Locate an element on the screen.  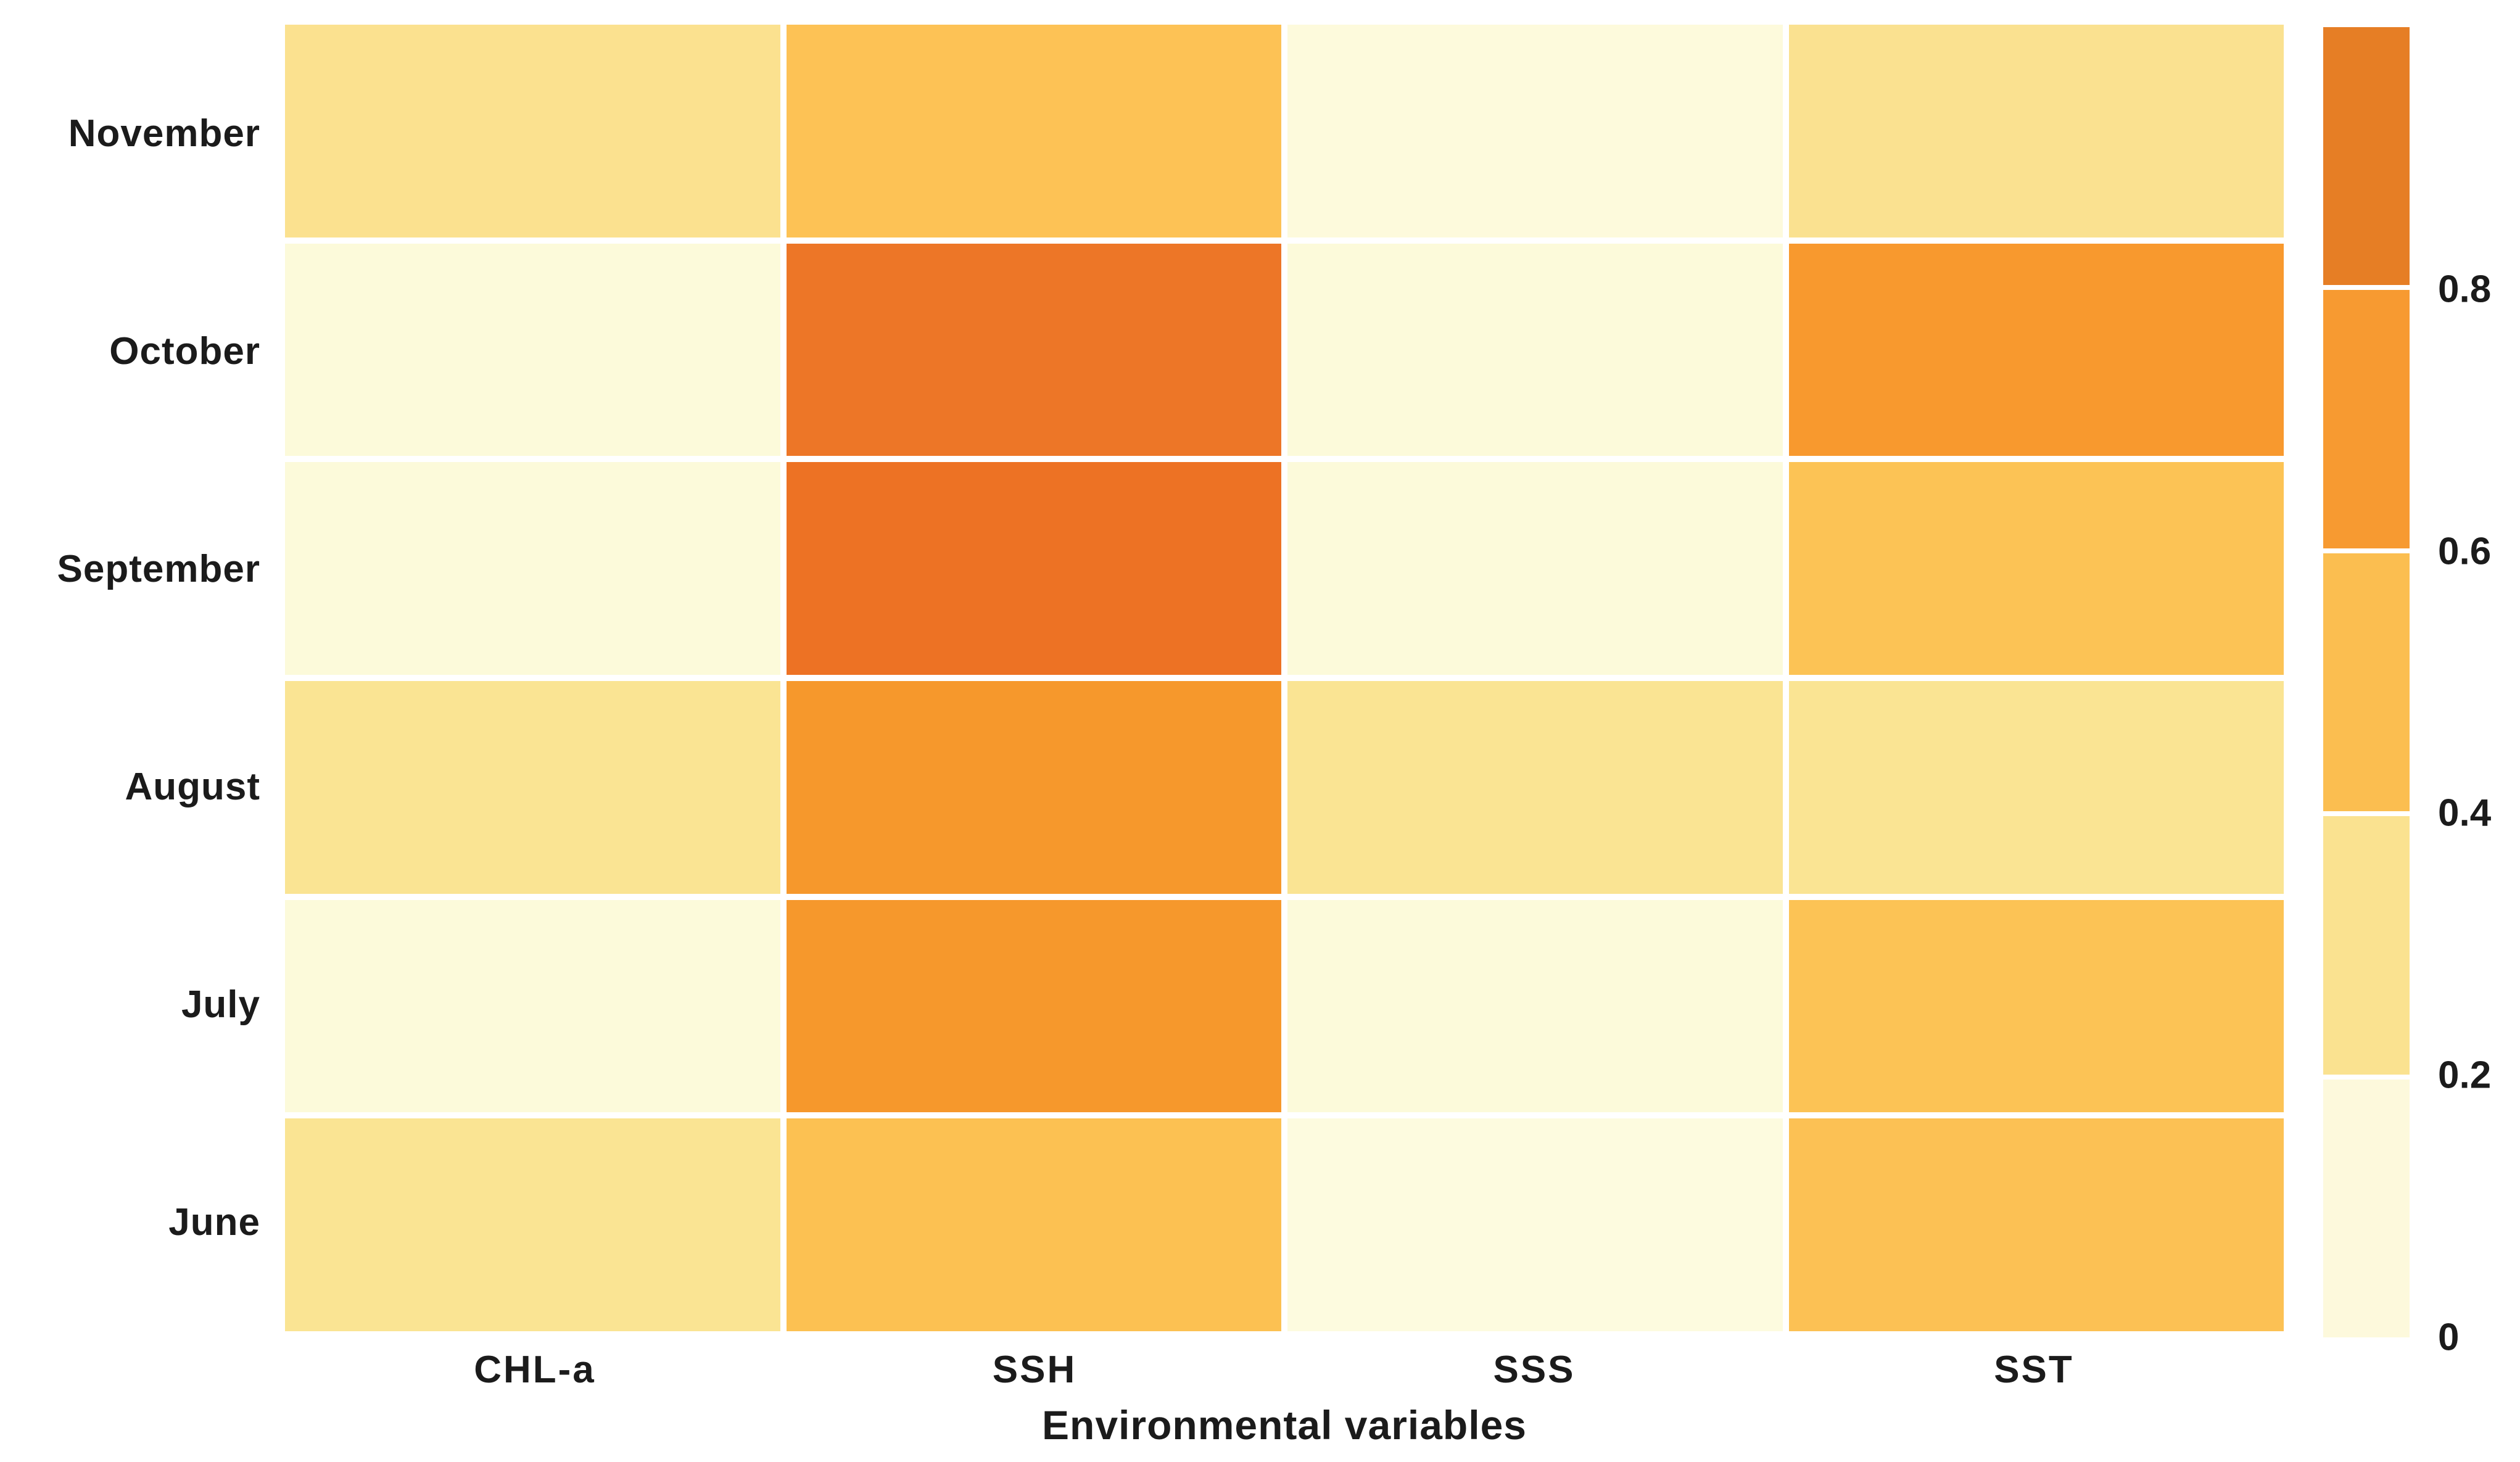
x-axis-tick-label: SSS is located at coordinates (1534, 1369).